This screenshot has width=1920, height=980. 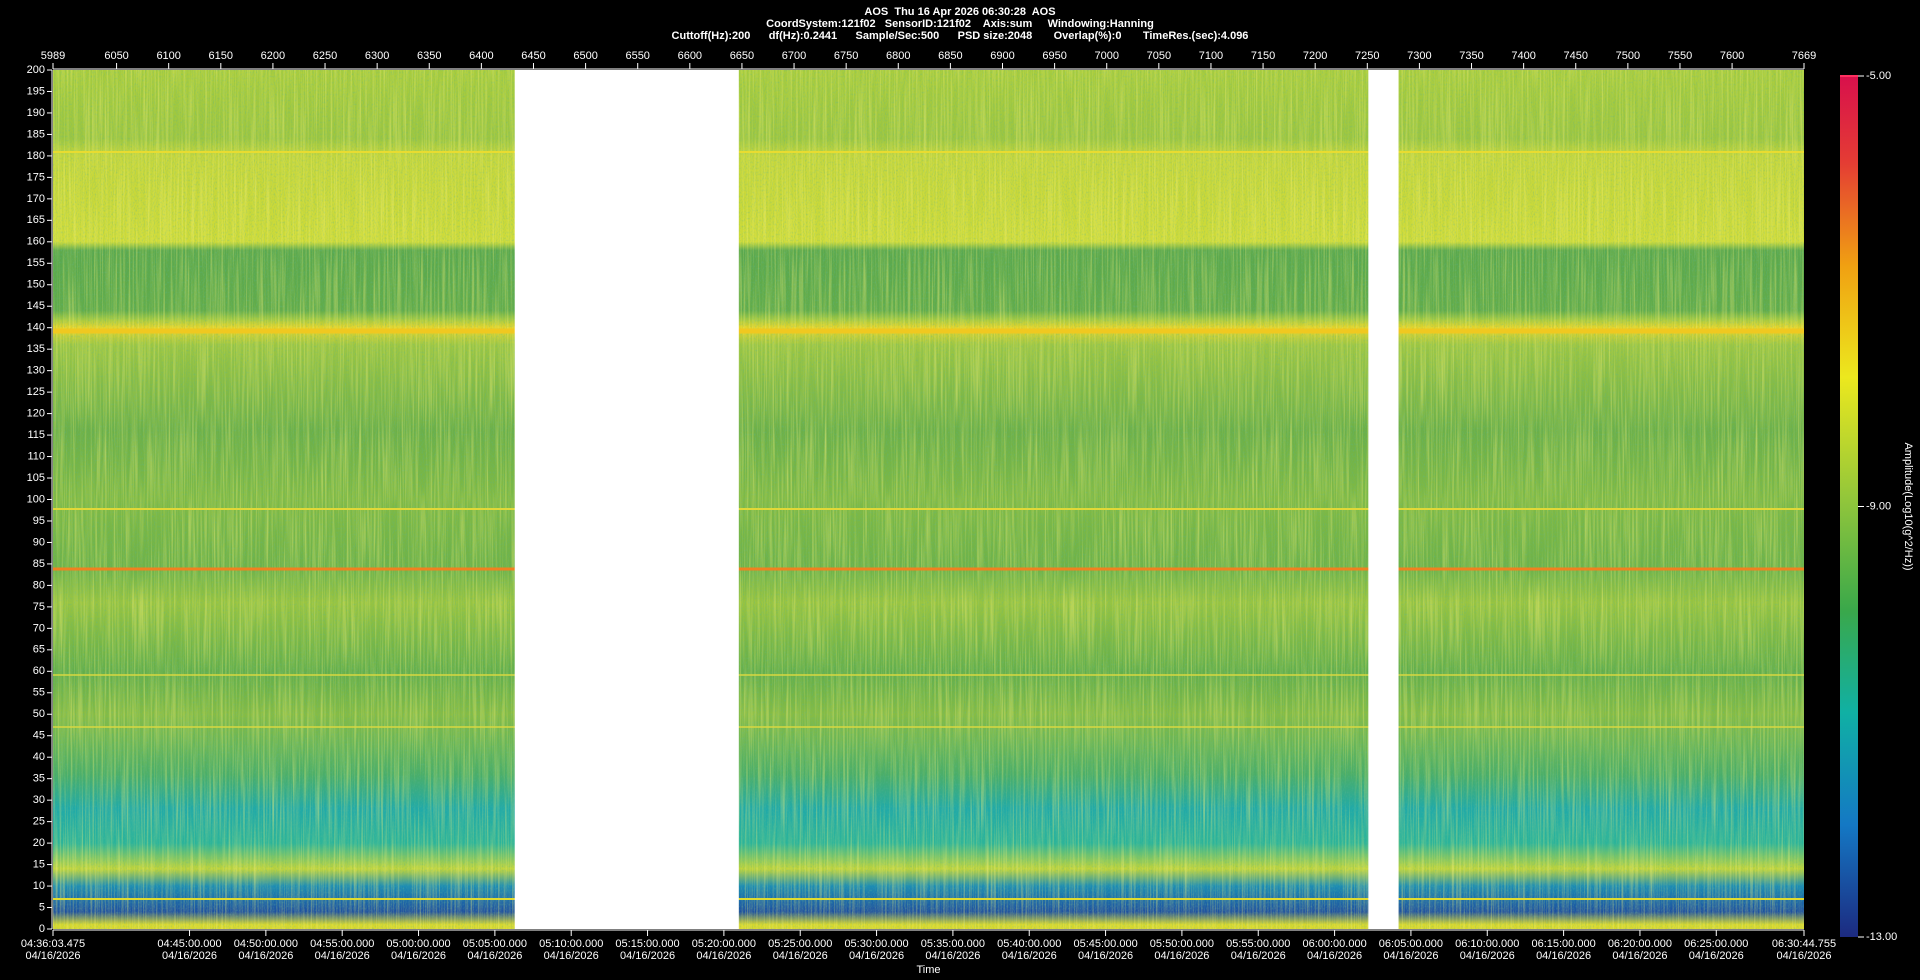 I want to click on x-tick-label: 6550, so click(x=637, y=56).